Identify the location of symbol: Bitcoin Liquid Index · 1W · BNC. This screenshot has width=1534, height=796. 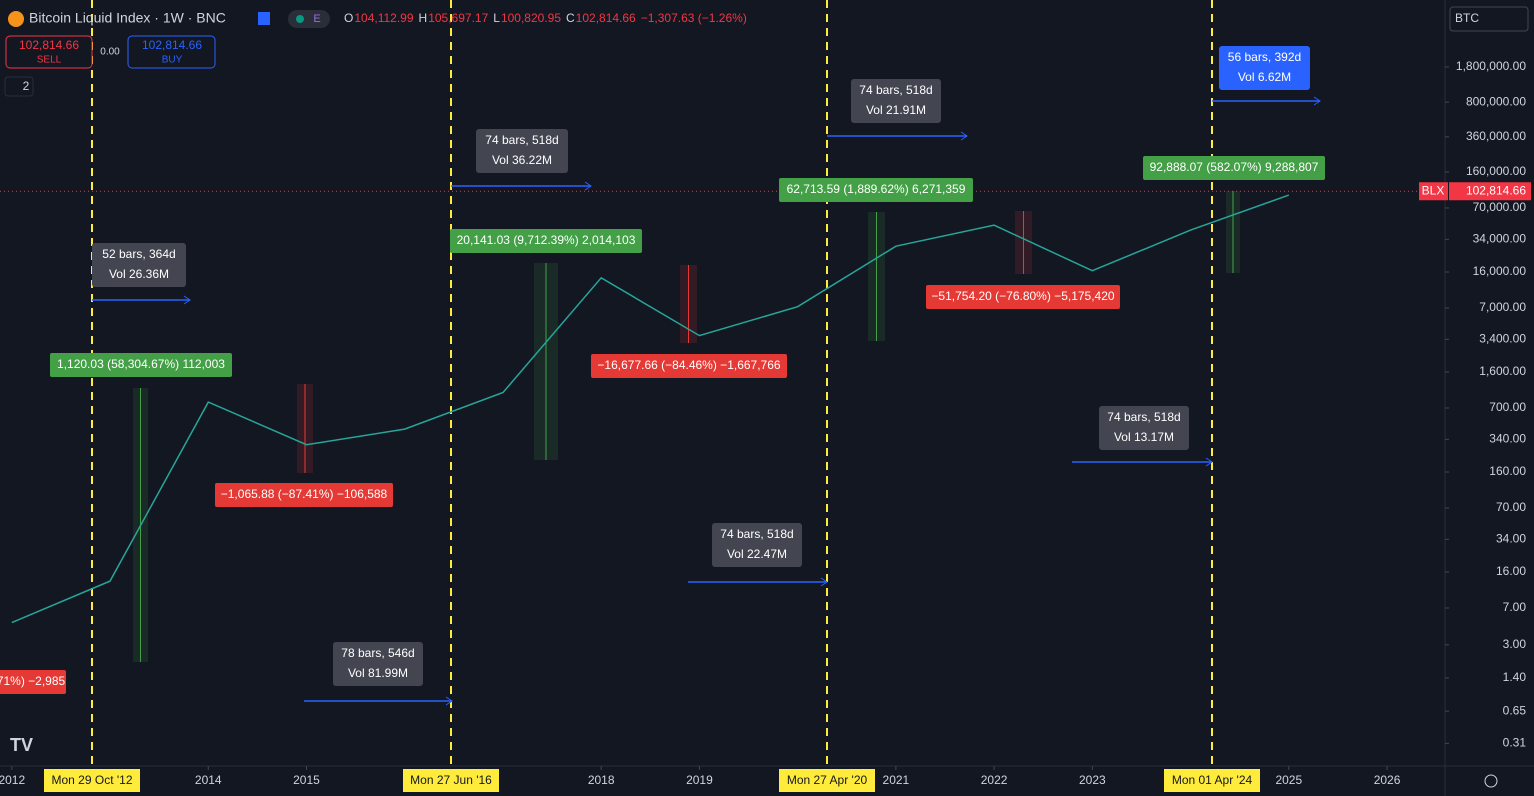
(127, 18).